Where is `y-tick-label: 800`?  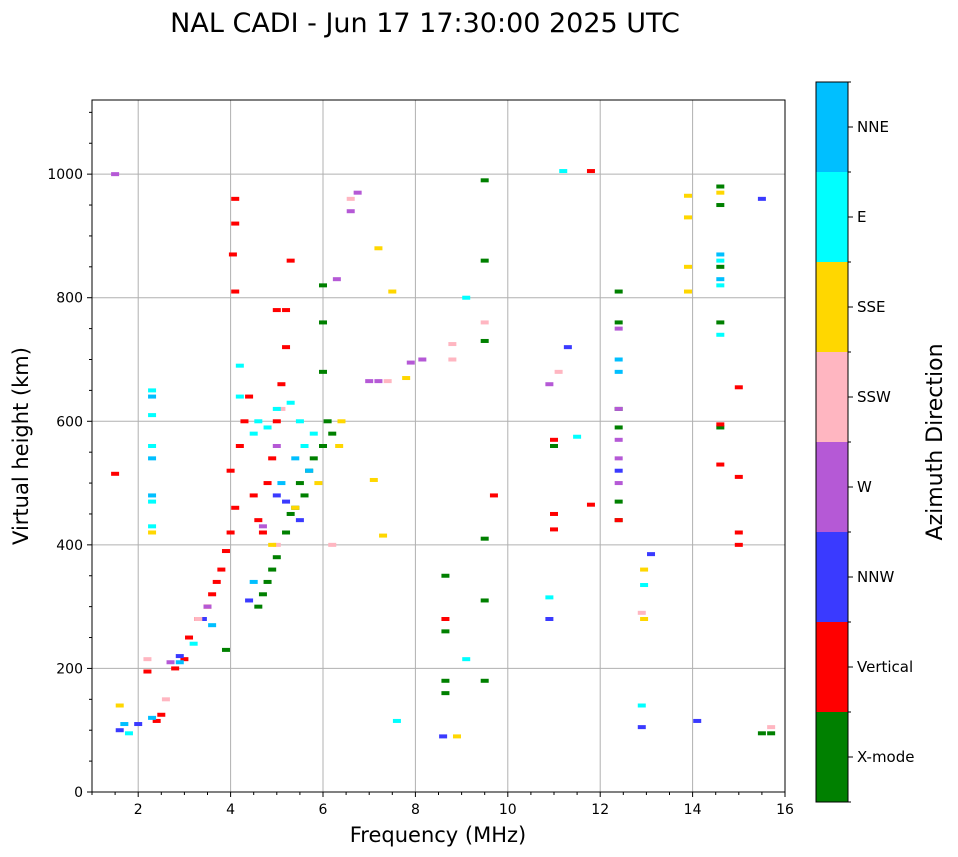 y-tick-label: 800 is located at coordinates (69, 299).